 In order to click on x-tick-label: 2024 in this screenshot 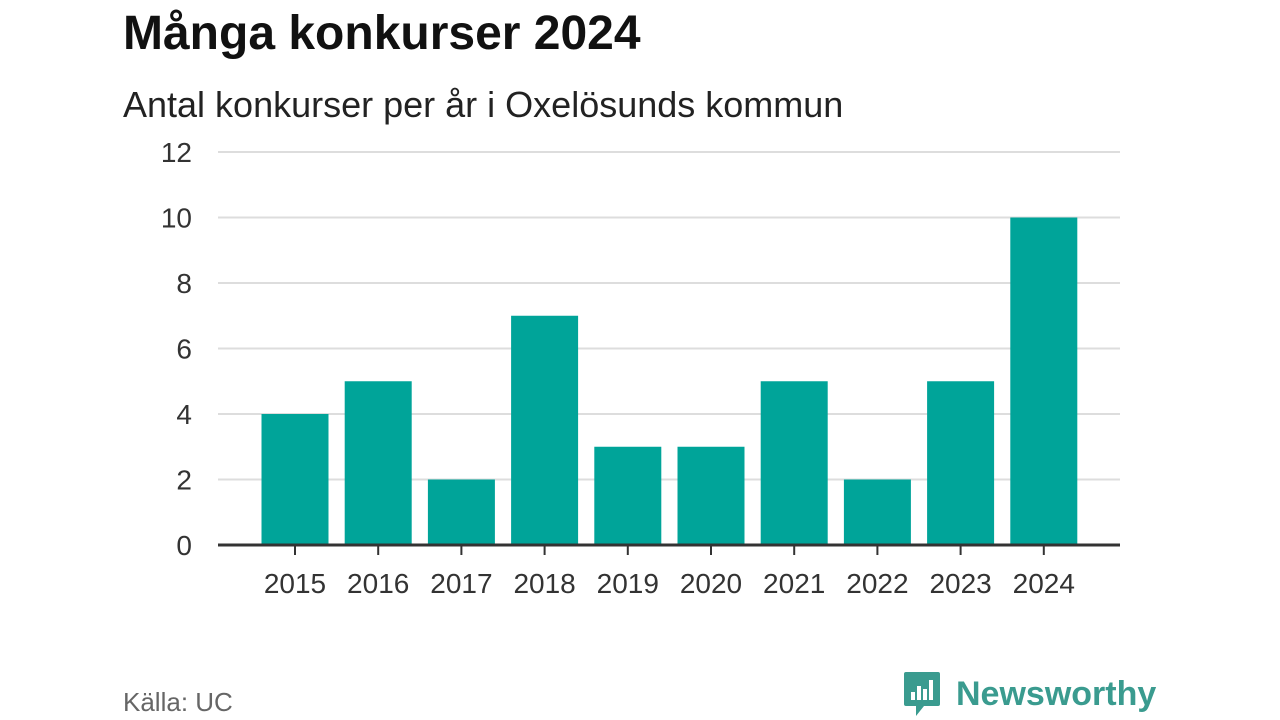, I will do `click(1044, 583)`.